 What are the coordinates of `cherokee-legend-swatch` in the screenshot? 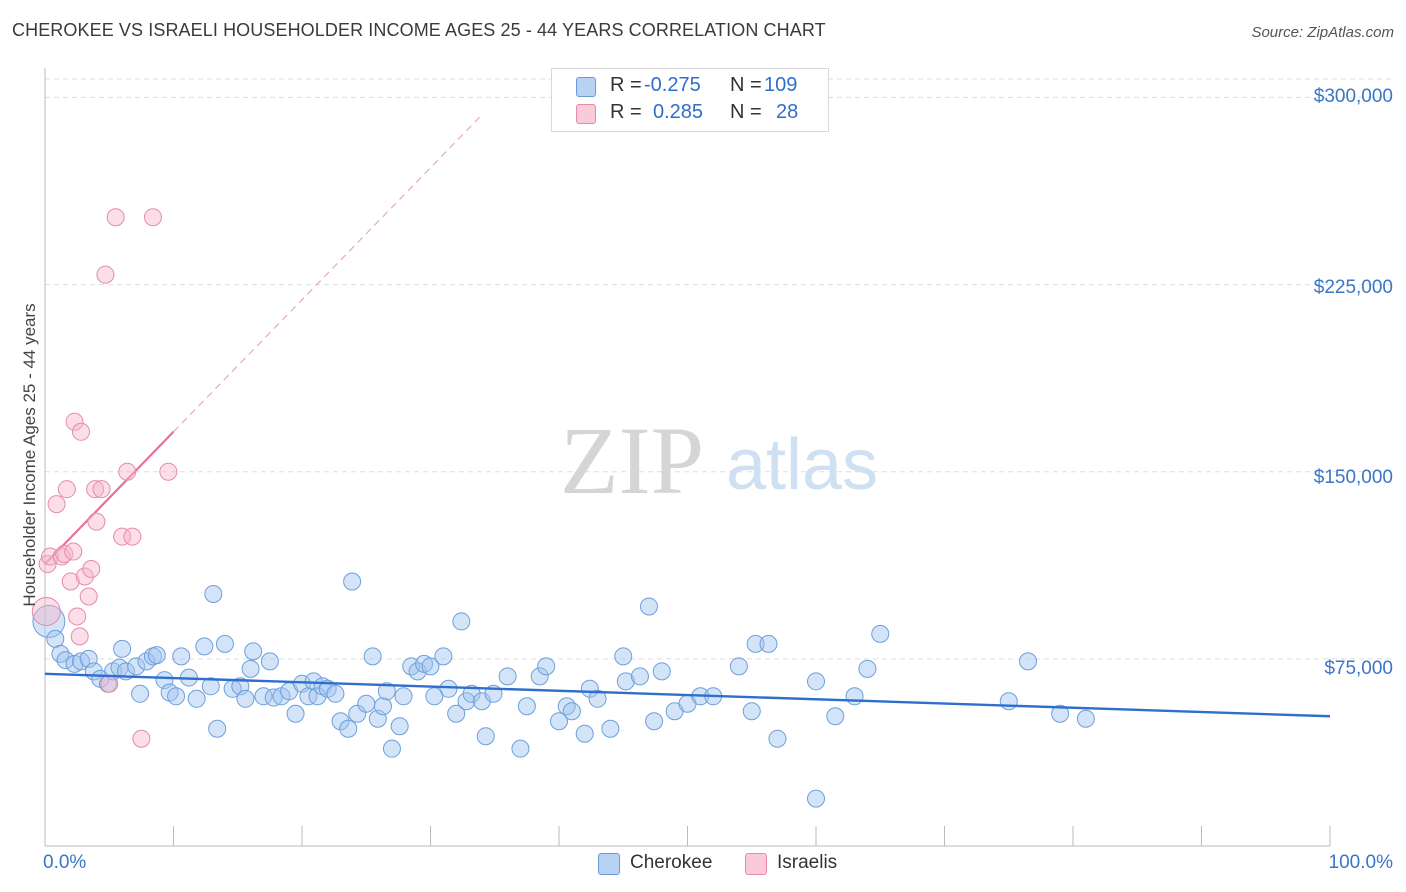 It's located at (609, 864).